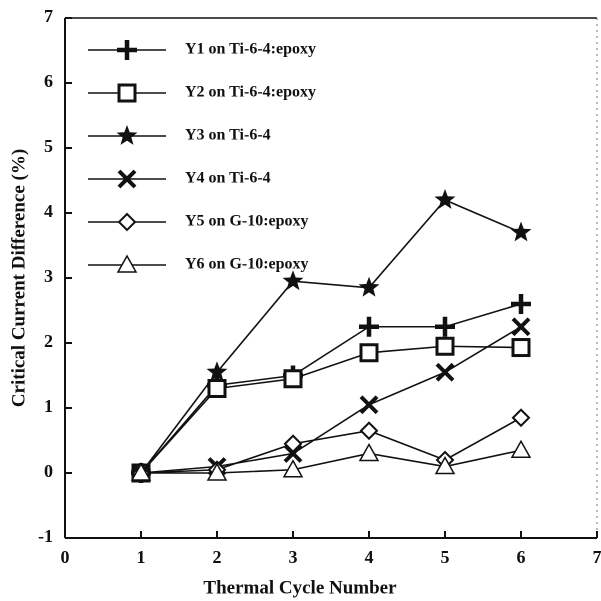 This screenshot has height=601, width=601. Describe the element at coordinates (228, 135) in the screenshot. I see `legend-label: Y3 on Ti-6-4` at that location.